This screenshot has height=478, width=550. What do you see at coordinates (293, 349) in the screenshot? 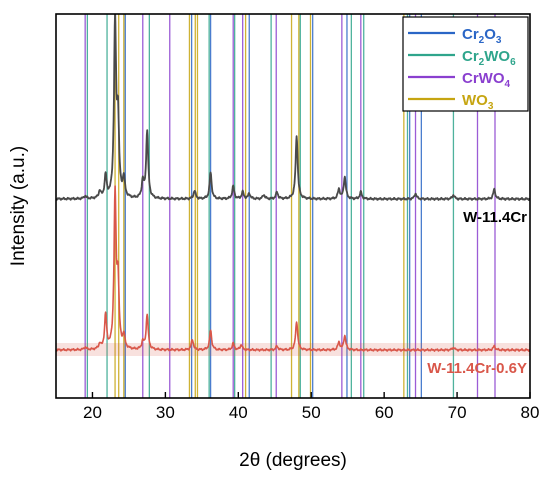
I see `trace-band-w-11-4cr-0-6y` at bounding box center [293, 349].